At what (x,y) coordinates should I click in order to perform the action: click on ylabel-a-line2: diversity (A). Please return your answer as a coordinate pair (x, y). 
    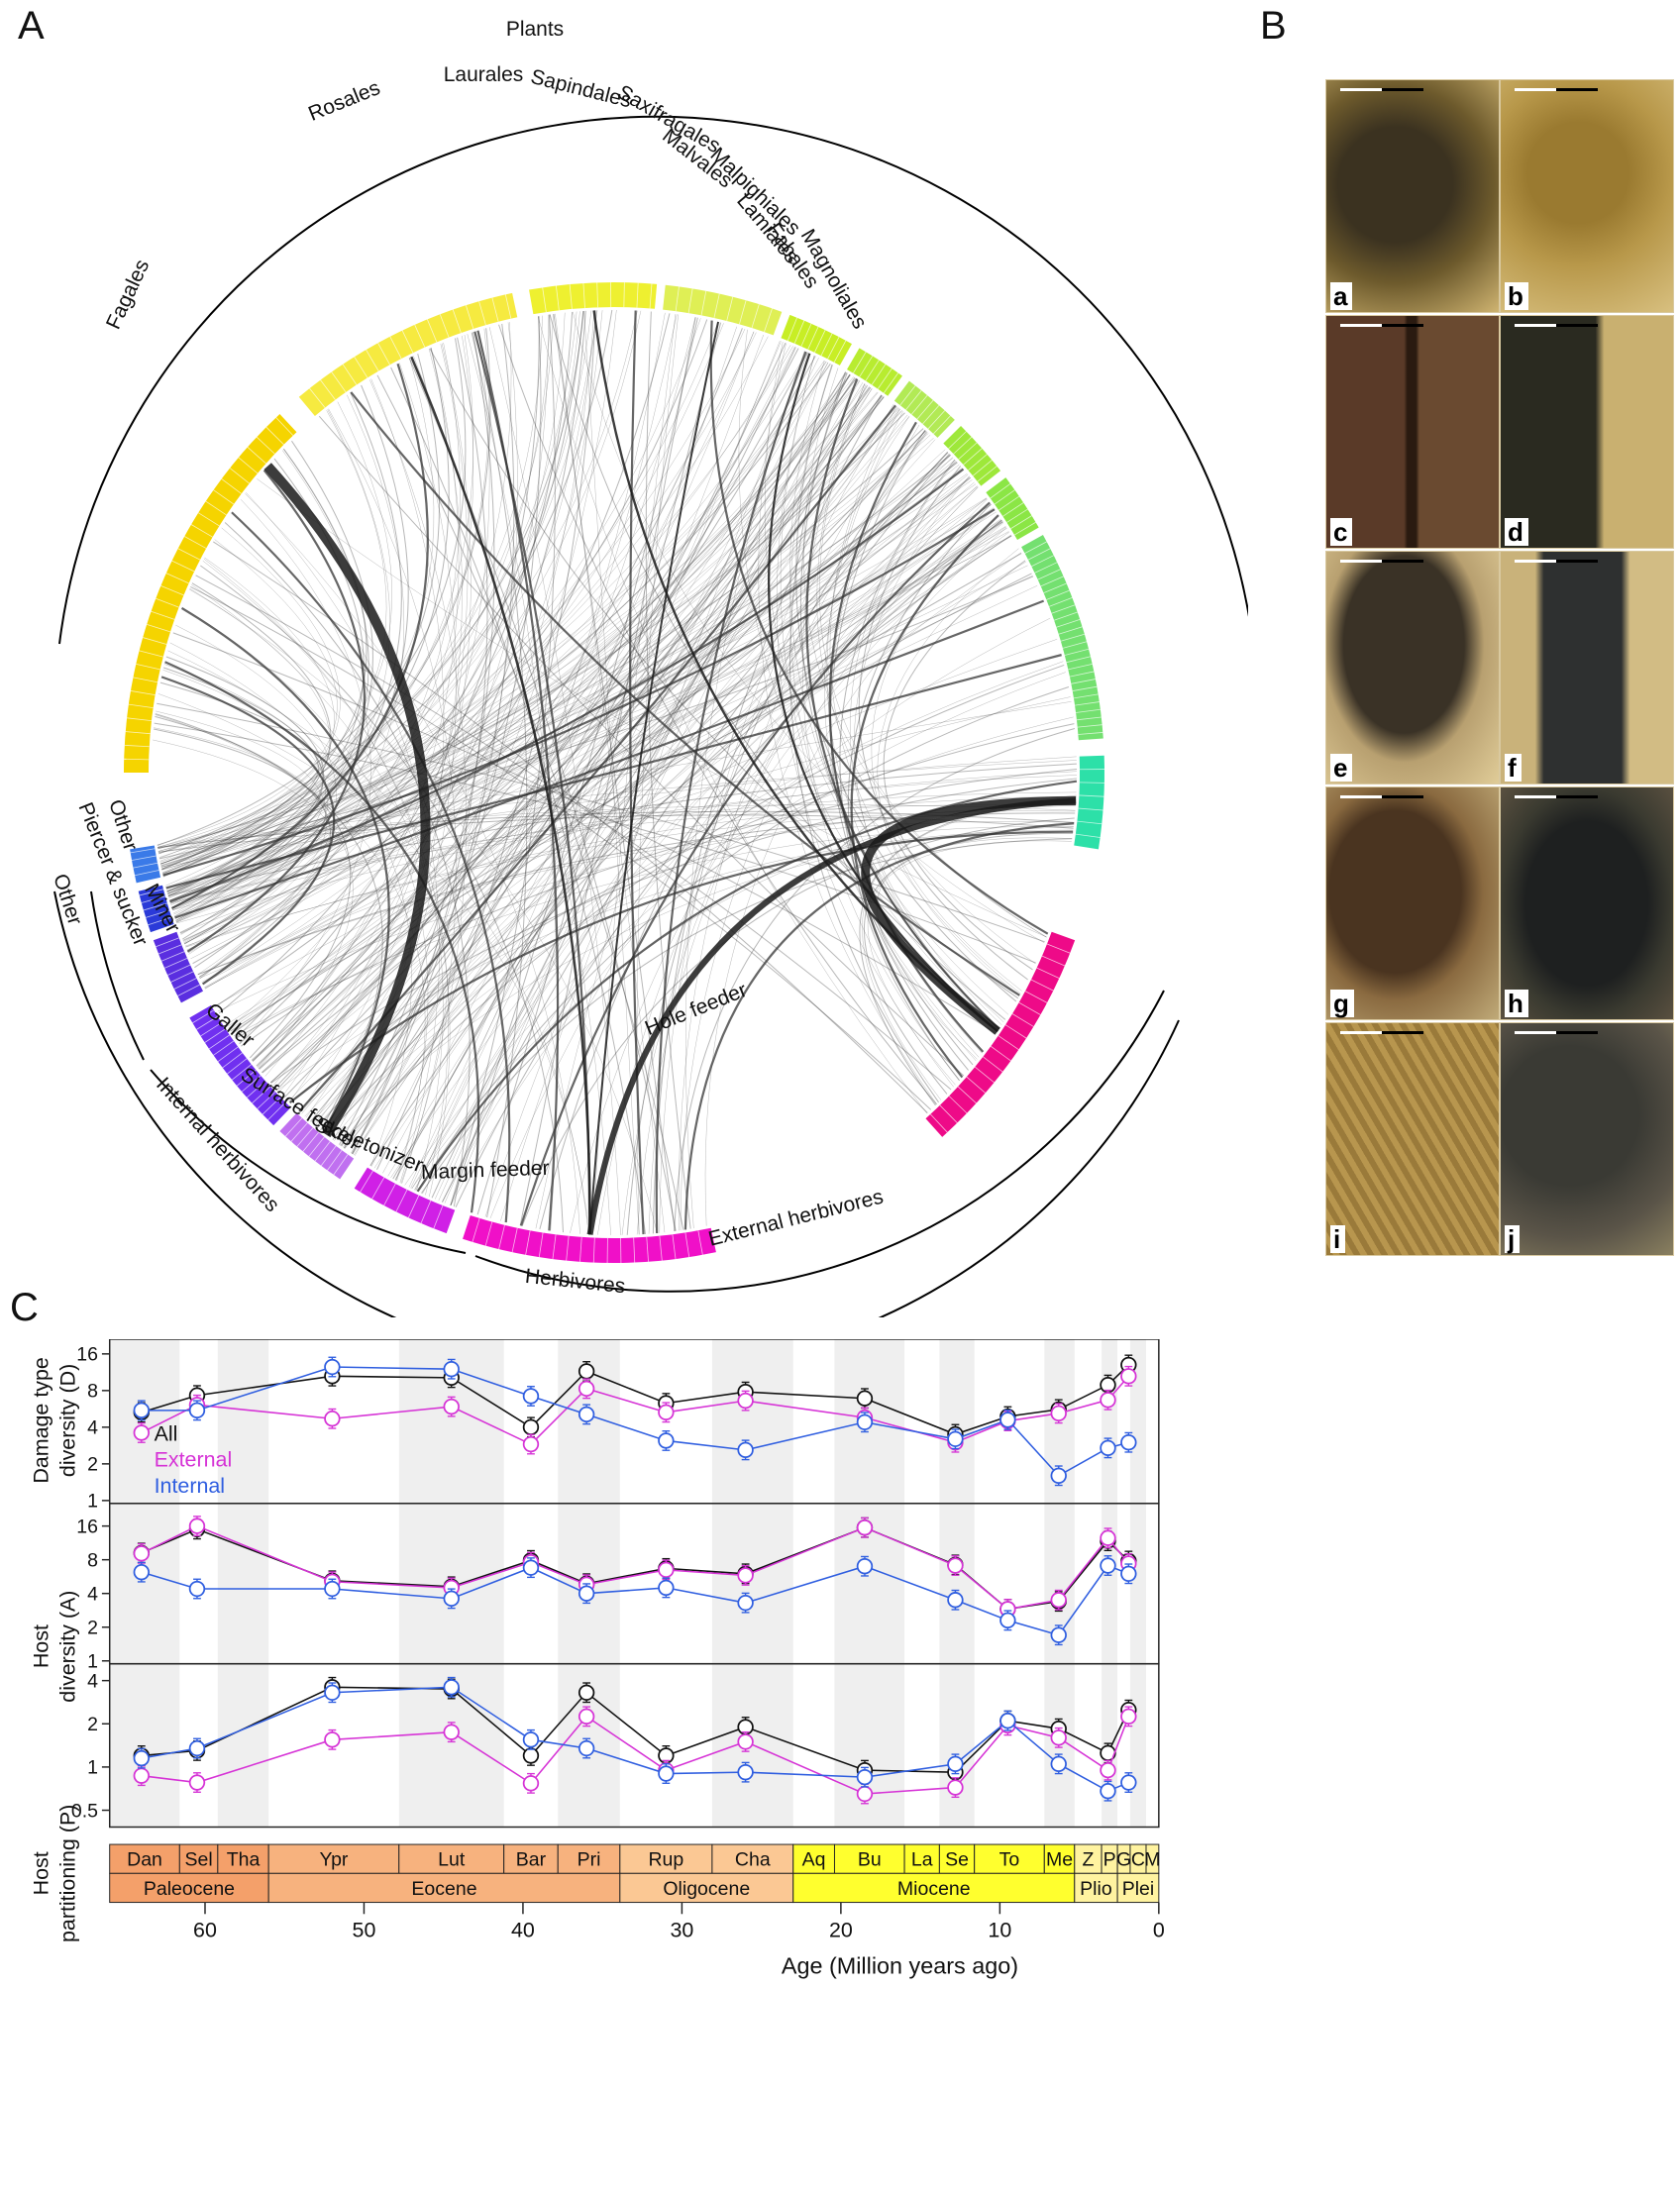
    Looking at the image, I should click on (68, 1647).